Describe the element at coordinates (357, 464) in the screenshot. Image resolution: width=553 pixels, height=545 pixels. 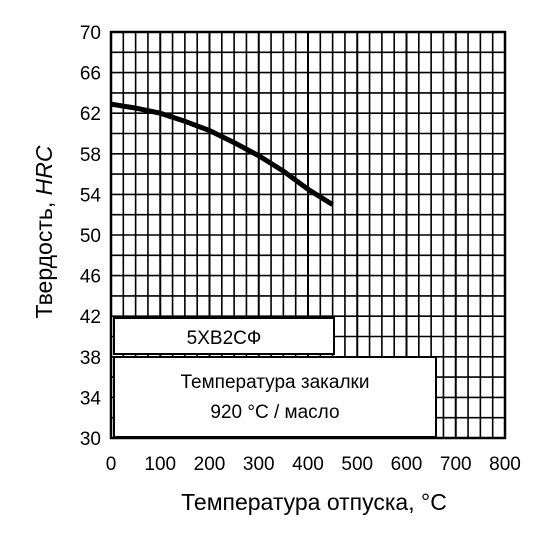
I see `x-tick-label: 500` at that location.